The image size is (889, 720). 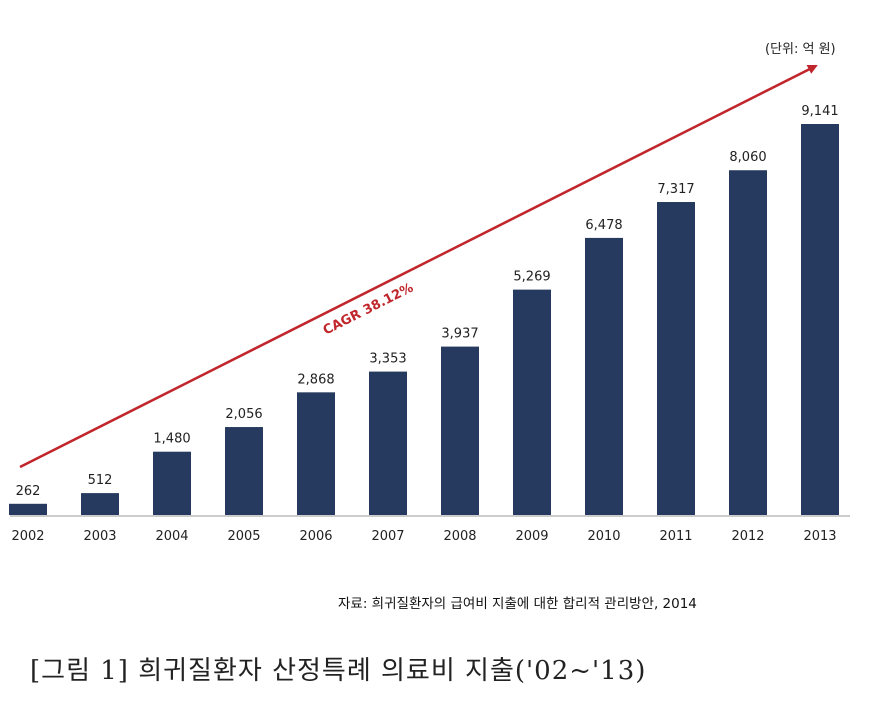 What do you see at coordinates (819, 536) in the screenshot?
I see `tick-label-2013: 2013` at bounding box center [819, 536].